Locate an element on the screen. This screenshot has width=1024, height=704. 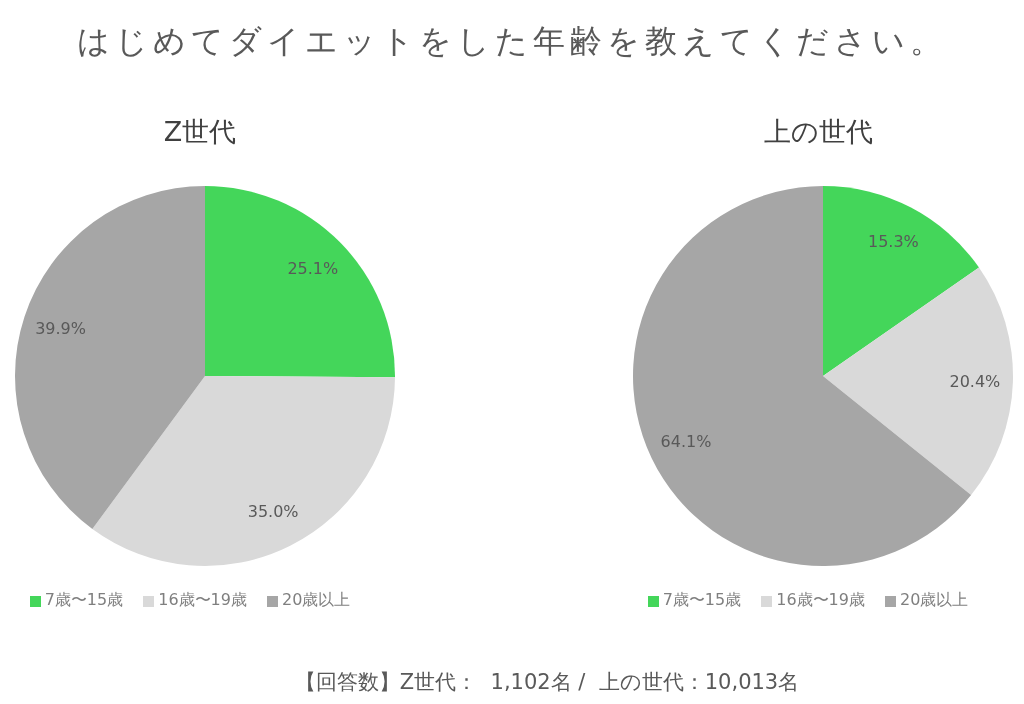
chart-title: 上の世代 is located at coordinates (818, 132).